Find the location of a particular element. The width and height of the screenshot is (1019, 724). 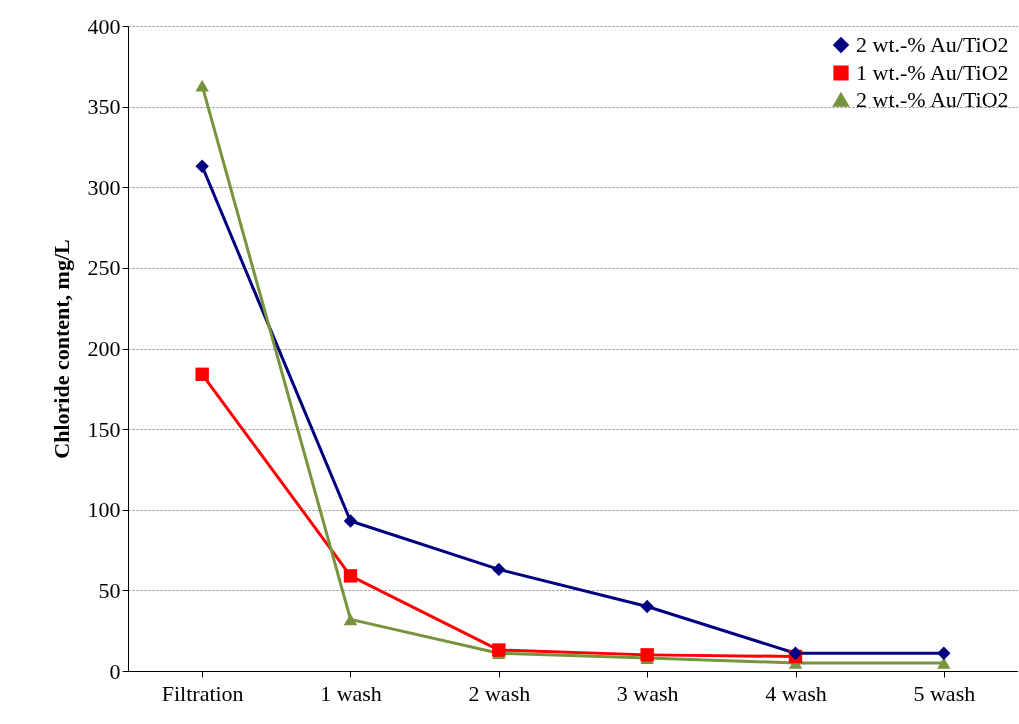

y-tick-label: 50 is located at coordinates (109, 590).